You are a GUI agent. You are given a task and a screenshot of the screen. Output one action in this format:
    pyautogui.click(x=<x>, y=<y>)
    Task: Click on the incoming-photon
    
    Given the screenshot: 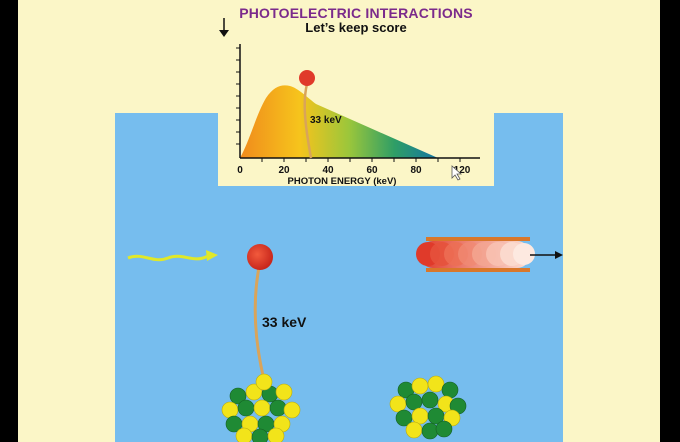 What is the action you would take?
    pyautogui.click(x=172, y=256)
    